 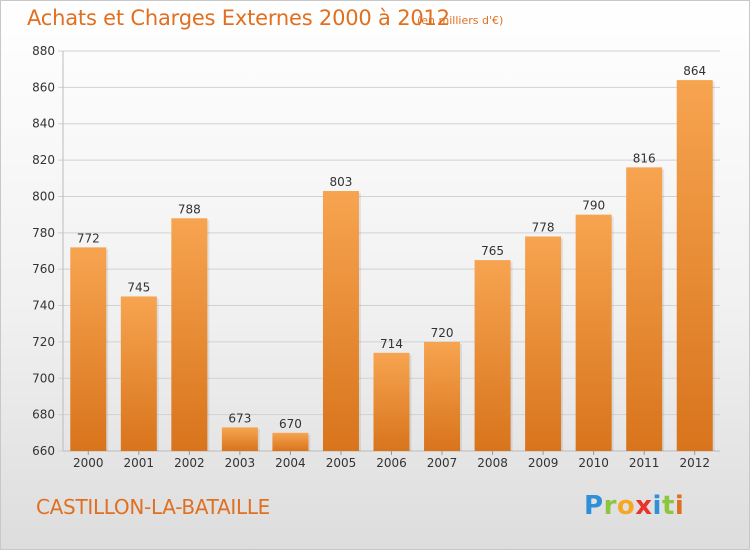 I want to click on x-tick-label: 2000, so click(x=88, y=463).